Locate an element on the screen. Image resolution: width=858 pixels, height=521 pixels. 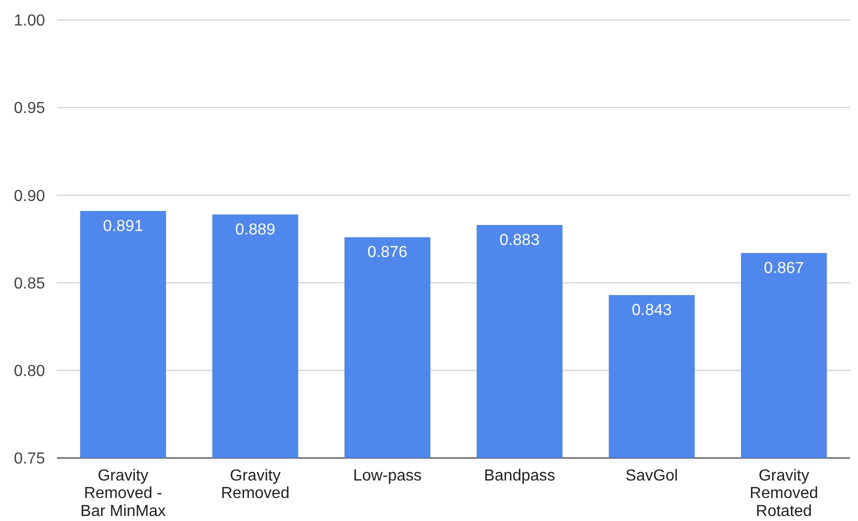
data-label: 0.867 is located at coordinates (784, 269).